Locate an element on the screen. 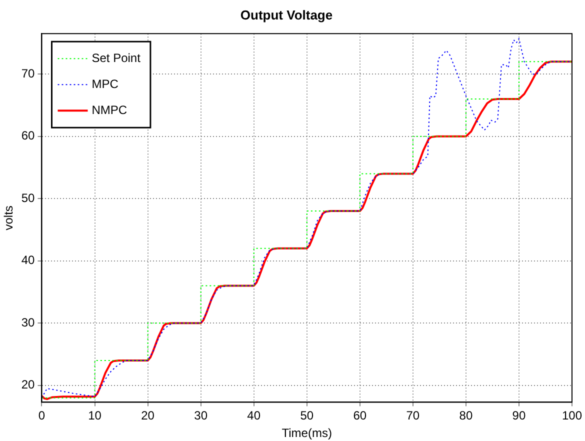 The width and height of the screenshot is (585, 441). x-tick-label: 30 is located at coordinates (201, 415).